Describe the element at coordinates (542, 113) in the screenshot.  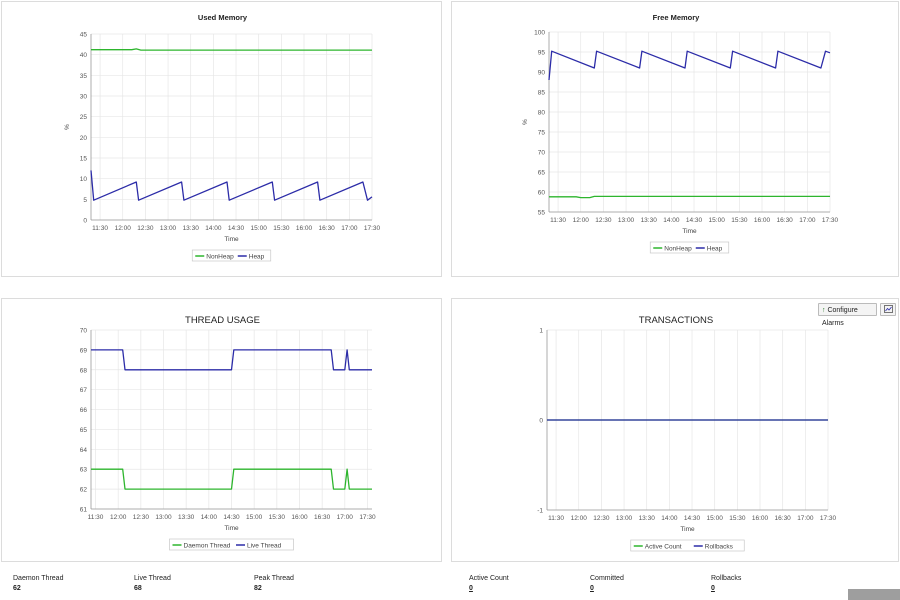
I see `y-tick-label: 80` at that location.